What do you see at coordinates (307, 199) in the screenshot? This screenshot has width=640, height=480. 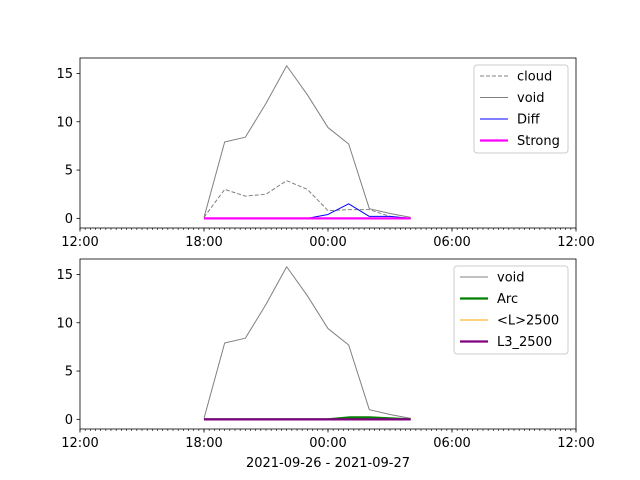 I see `series-line-cloud` at bounding box center [307, 199].